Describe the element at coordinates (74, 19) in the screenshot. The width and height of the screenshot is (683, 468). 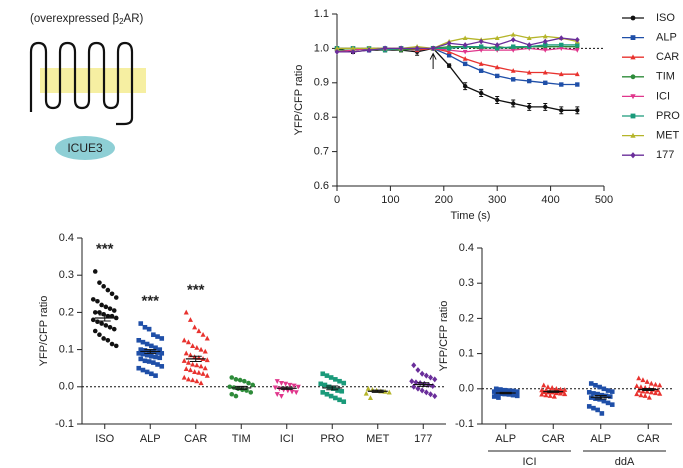
I see `label-part: (overexpressed β` at that location.